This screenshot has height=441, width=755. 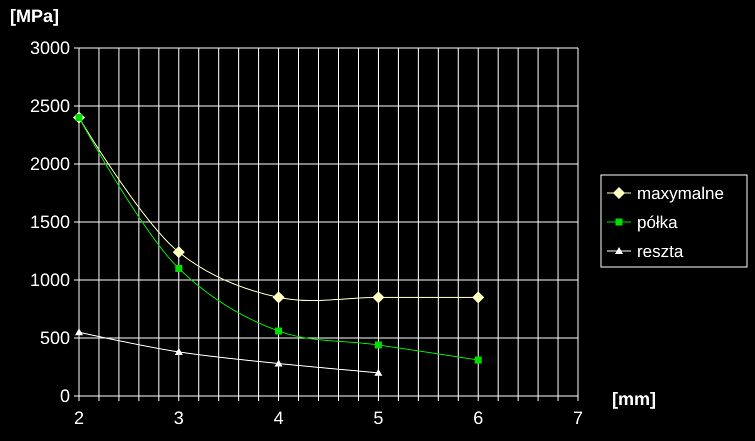 I want to click on x-tick-label: 5, so click(x=378, y=418).